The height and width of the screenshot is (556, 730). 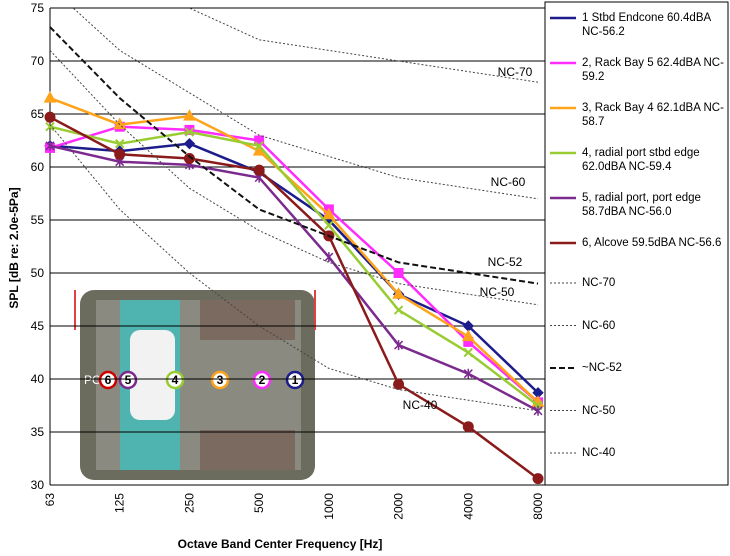 I want to click on legend-label: 6, Alcove 59.5dBA NC-56.6, so click(x=652, y=243).